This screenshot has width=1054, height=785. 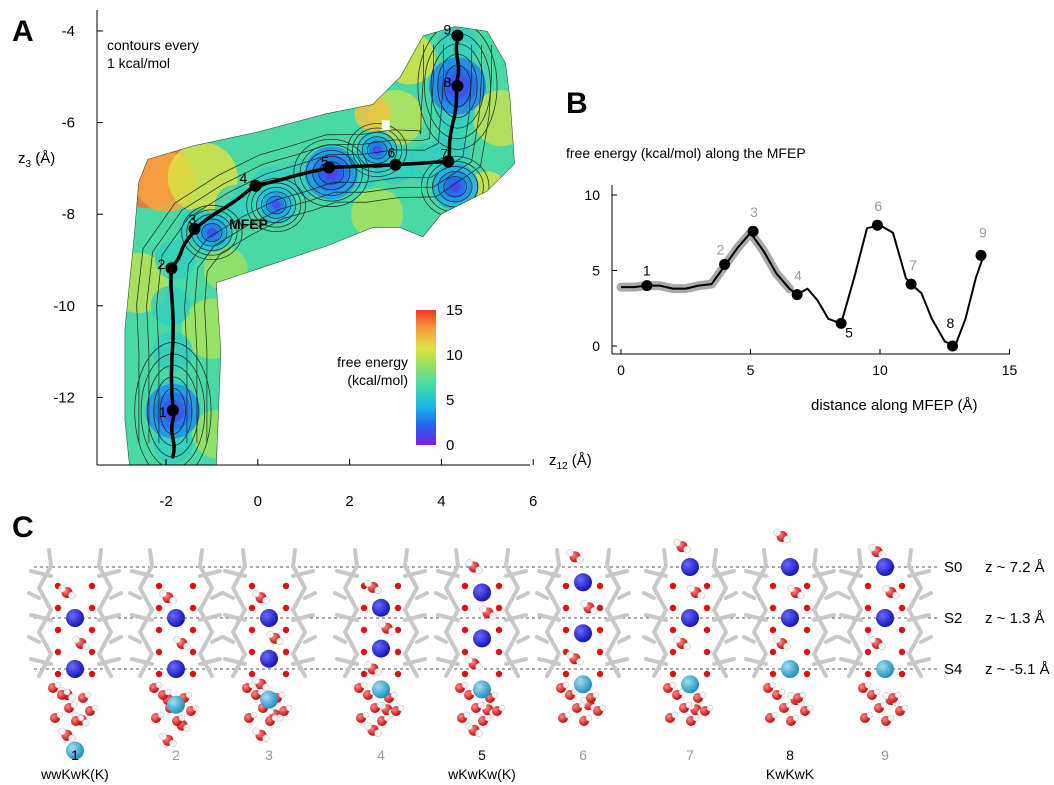 What do you see at coordinates (1017, 669) in the screenshot?
I see `site-z: z ~ -5.1 Å` at bounding box center [1017, 669].